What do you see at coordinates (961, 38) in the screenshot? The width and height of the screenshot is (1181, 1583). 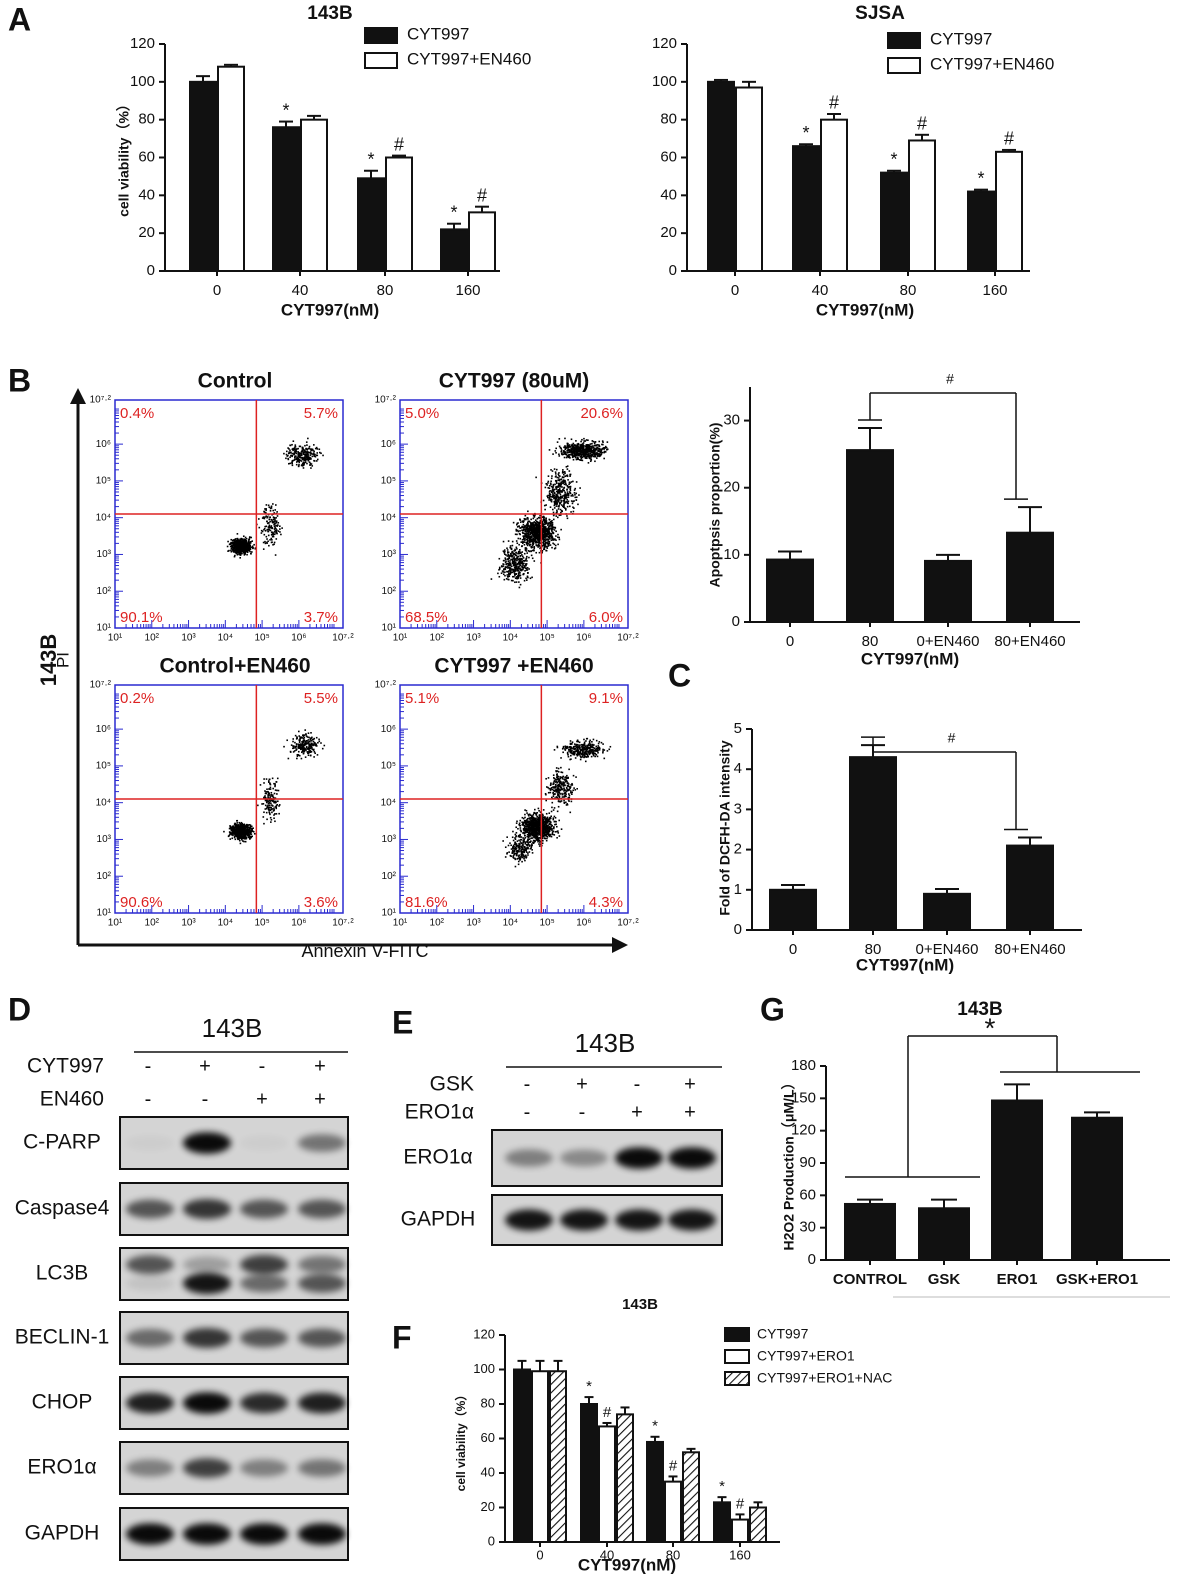 I see `legend-label: CYT997` at bounding box center [961, 38].